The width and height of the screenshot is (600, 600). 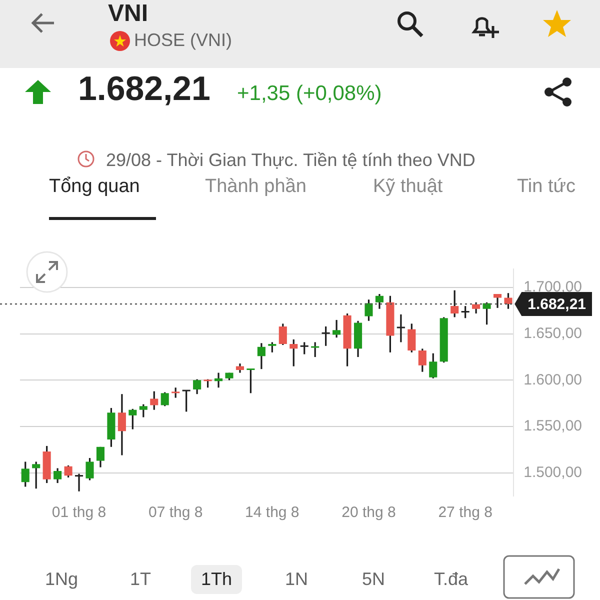 I want to click on text: Tổng quan, so click(x=94, y=187).